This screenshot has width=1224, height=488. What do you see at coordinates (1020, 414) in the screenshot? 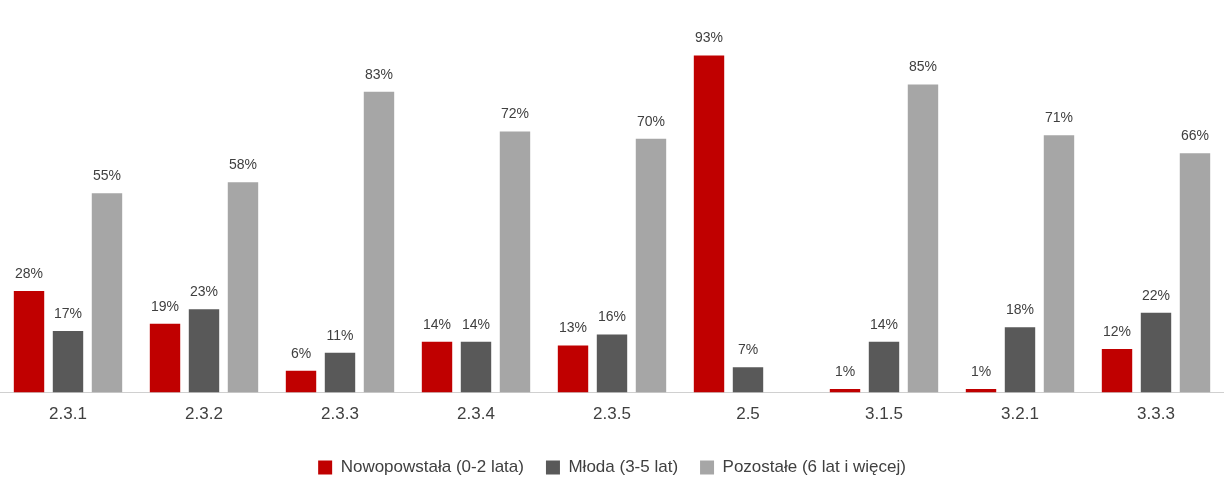
I see `x-tick-label: 3.2.1` at bounding box center [1020, 414].